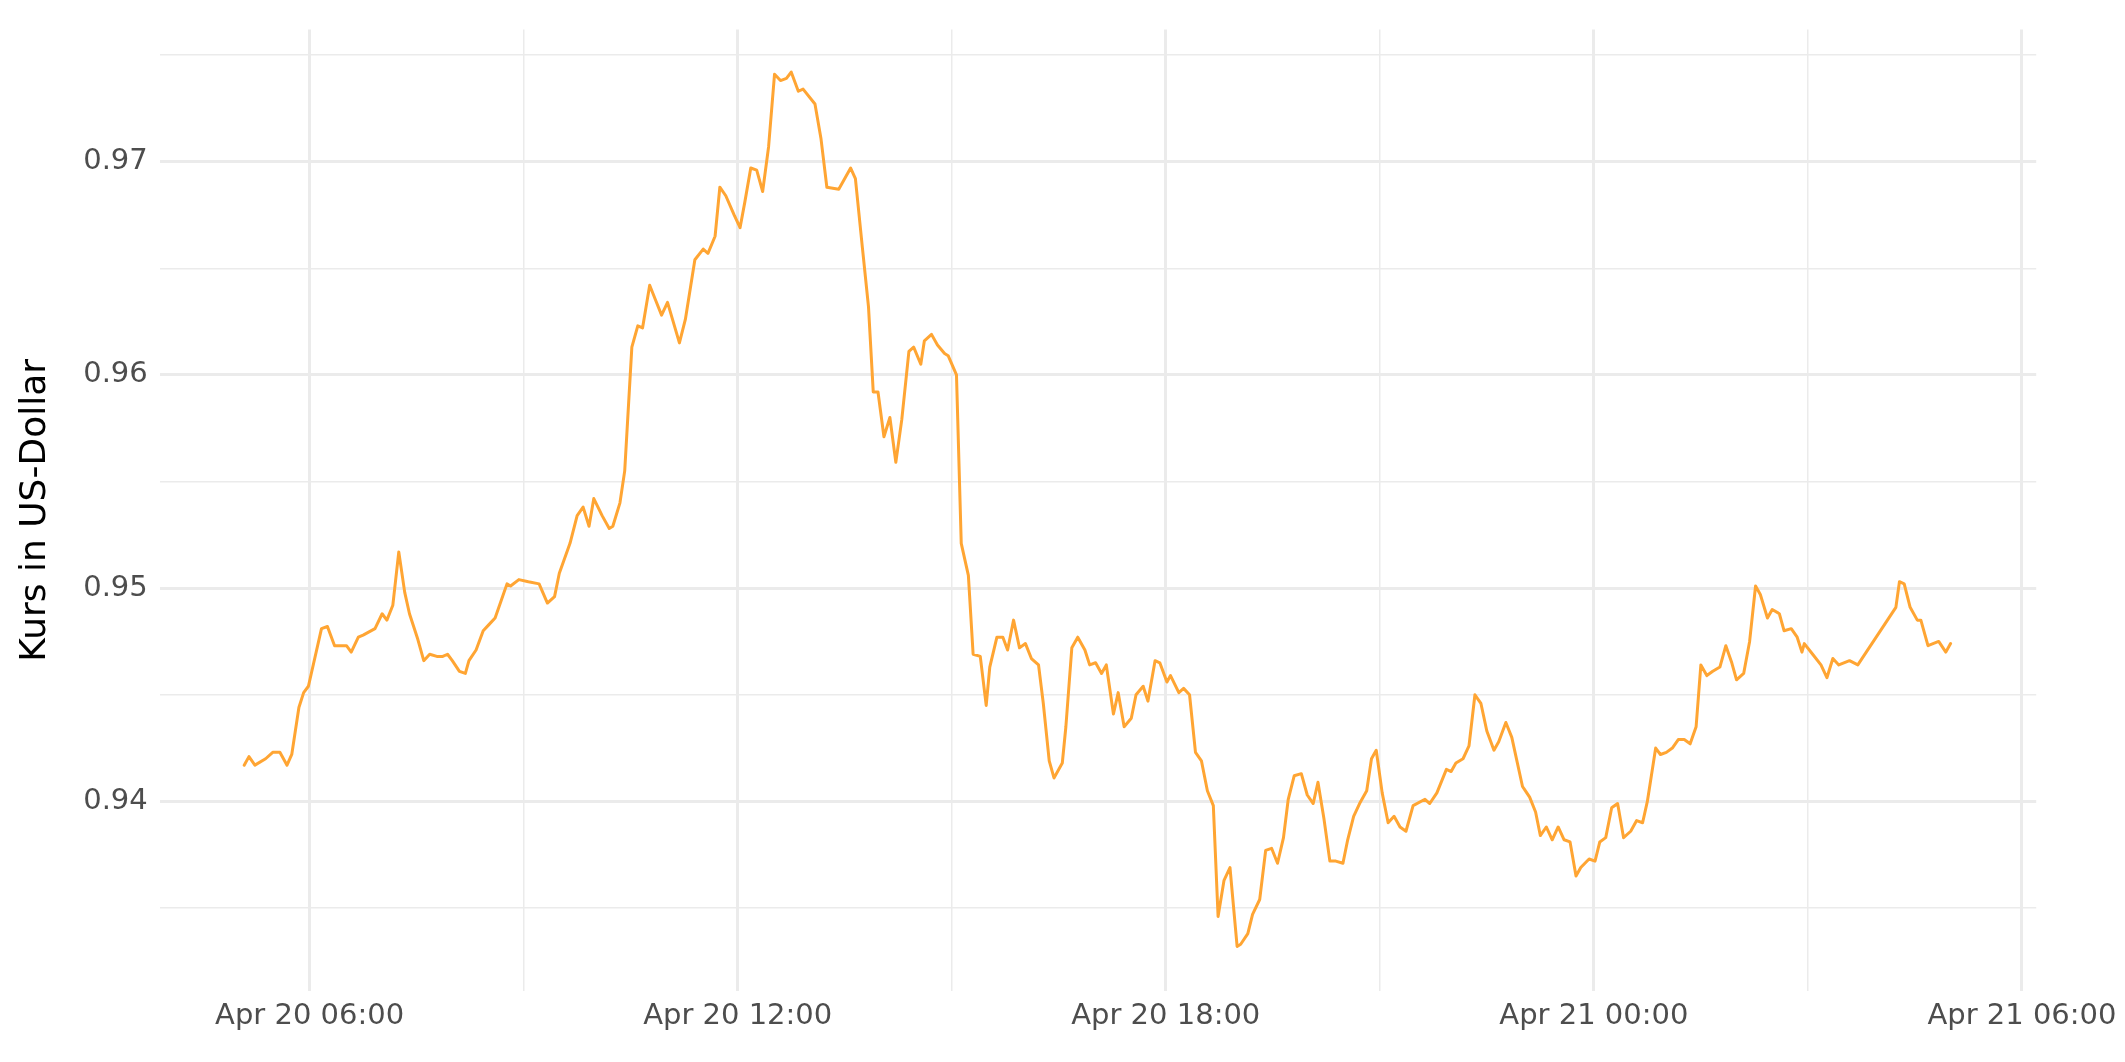 The image size is (2125, 1062). I want to click on y-tick-label: 0.97, so click(115, 159).